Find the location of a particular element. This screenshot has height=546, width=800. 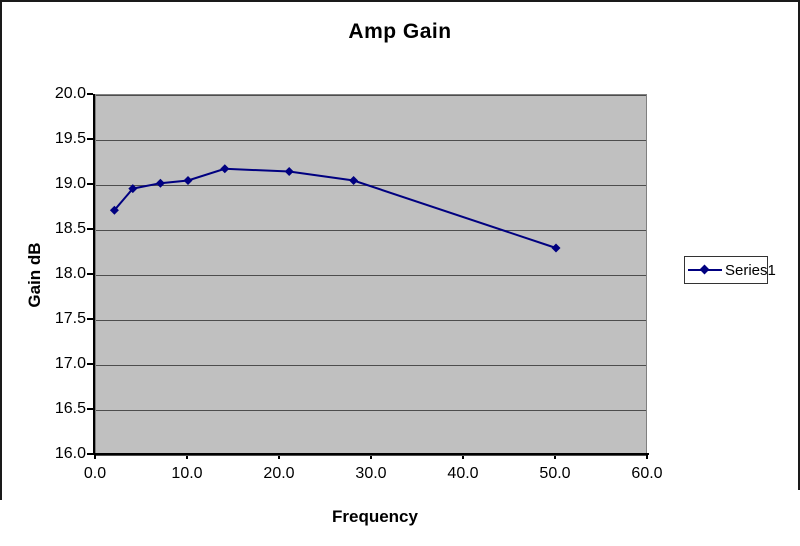

chart-border-right is located at coordinates (799, 245).